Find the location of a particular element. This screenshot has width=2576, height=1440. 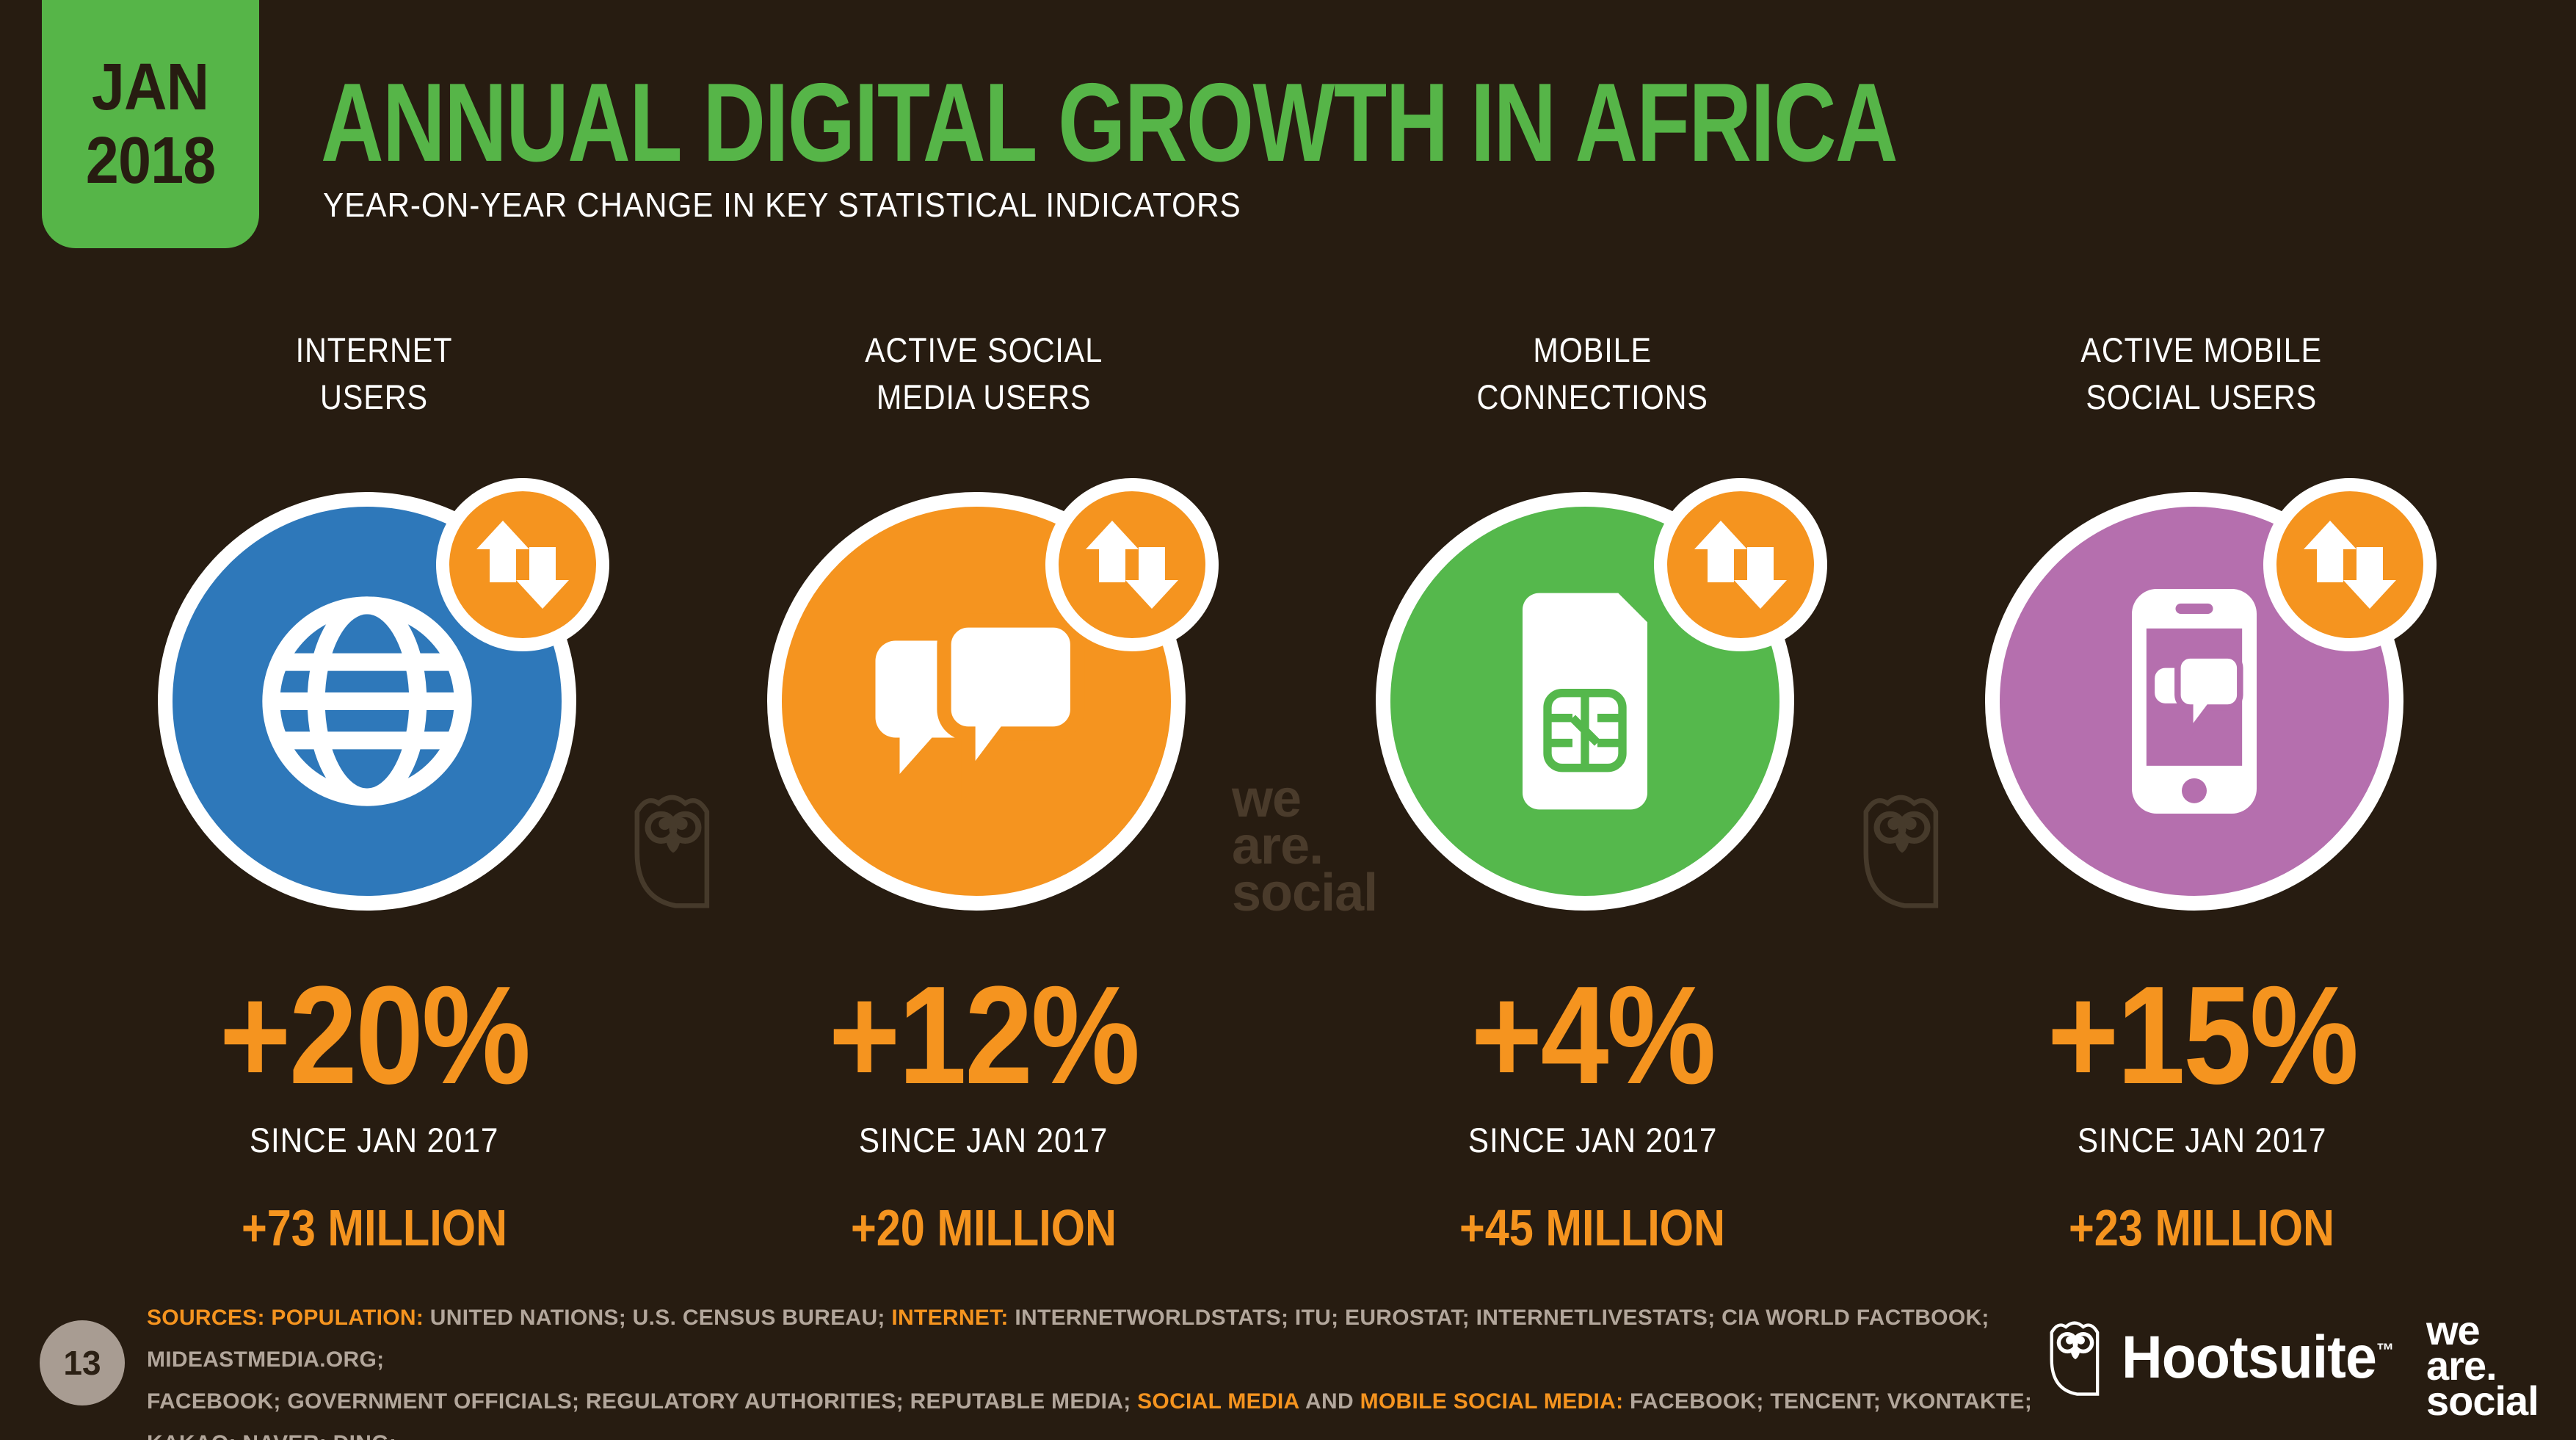

date-badge: JAN 2018 is located at coordinates (150, 124).